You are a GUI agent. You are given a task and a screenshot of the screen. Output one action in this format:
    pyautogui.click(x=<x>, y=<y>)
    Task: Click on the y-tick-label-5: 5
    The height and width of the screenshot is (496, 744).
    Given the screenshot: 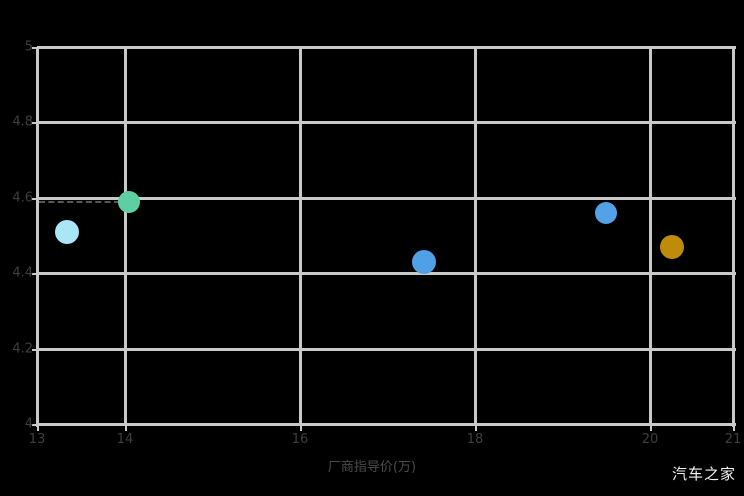 What is the action you would take?
    pyautogui.click(x=28, y=47)
    